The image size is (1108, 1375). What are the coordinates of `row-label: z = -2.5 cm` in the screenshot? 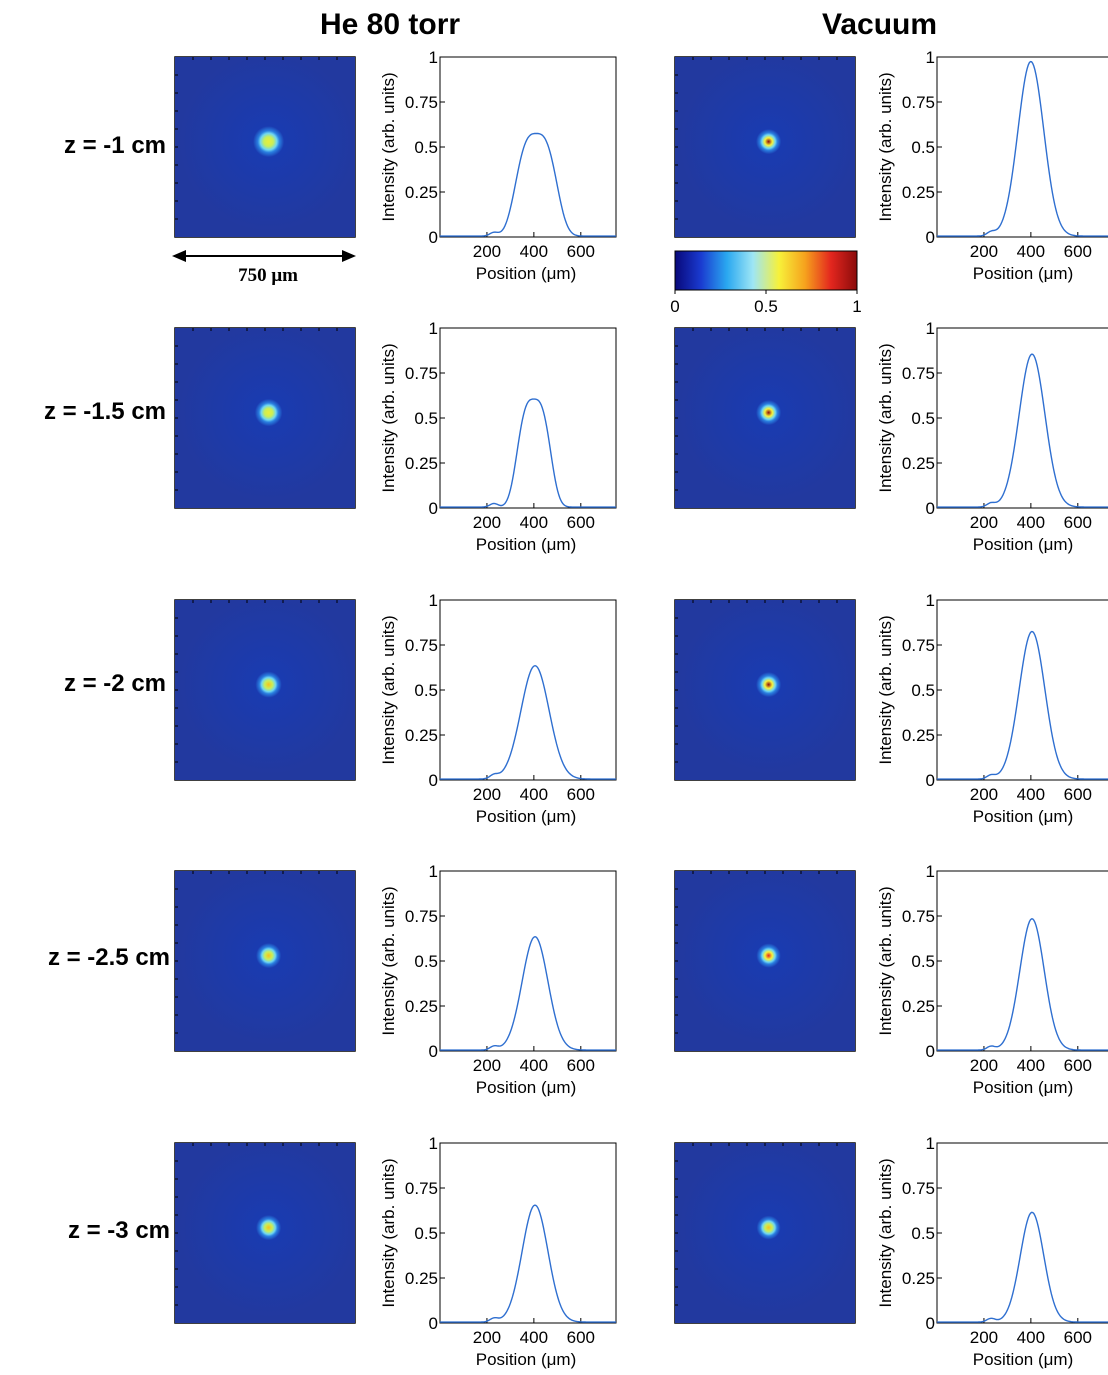 It's located at (108, 957).